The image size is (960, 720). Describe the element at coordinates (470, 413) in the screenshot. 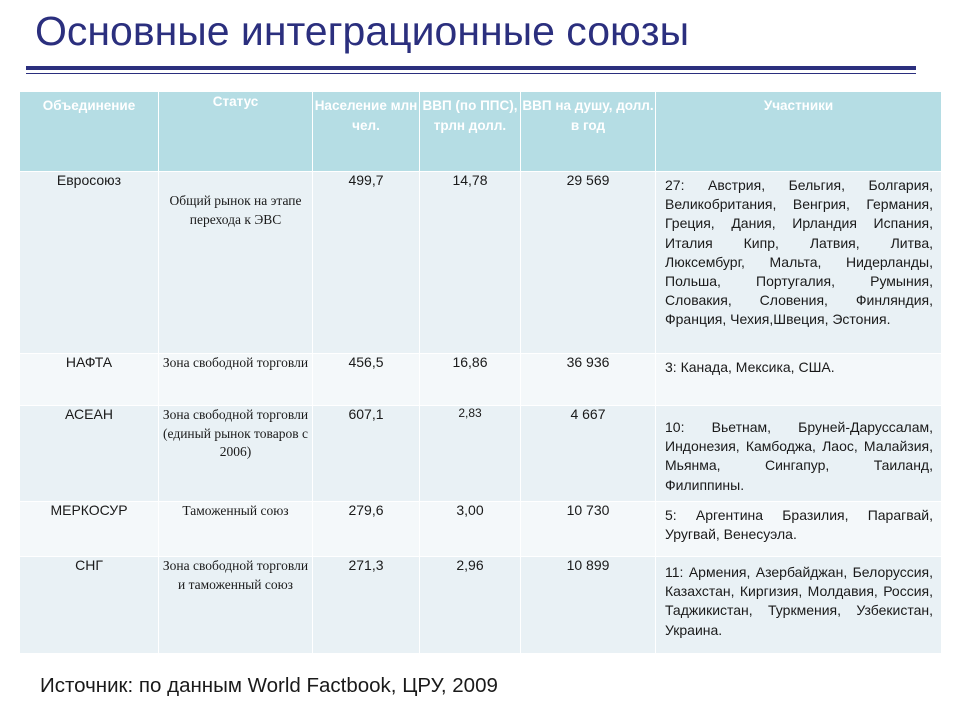

I see `cell-gdp: 2,83` at that location.